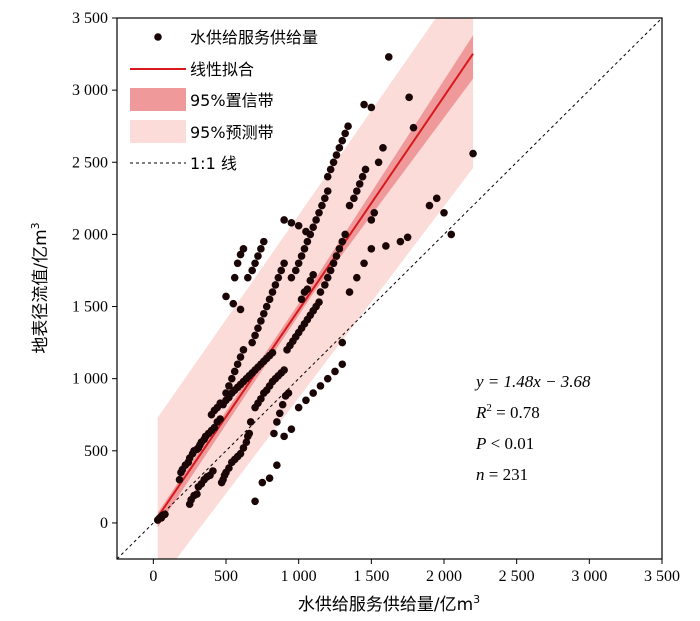  What do you see at coordinates (414, 572) in the screenshot?
I see `x-axis: 0 500 1 000 1 500 2 000 2 500 3 000 3 500` at bounding box center [414, 572].